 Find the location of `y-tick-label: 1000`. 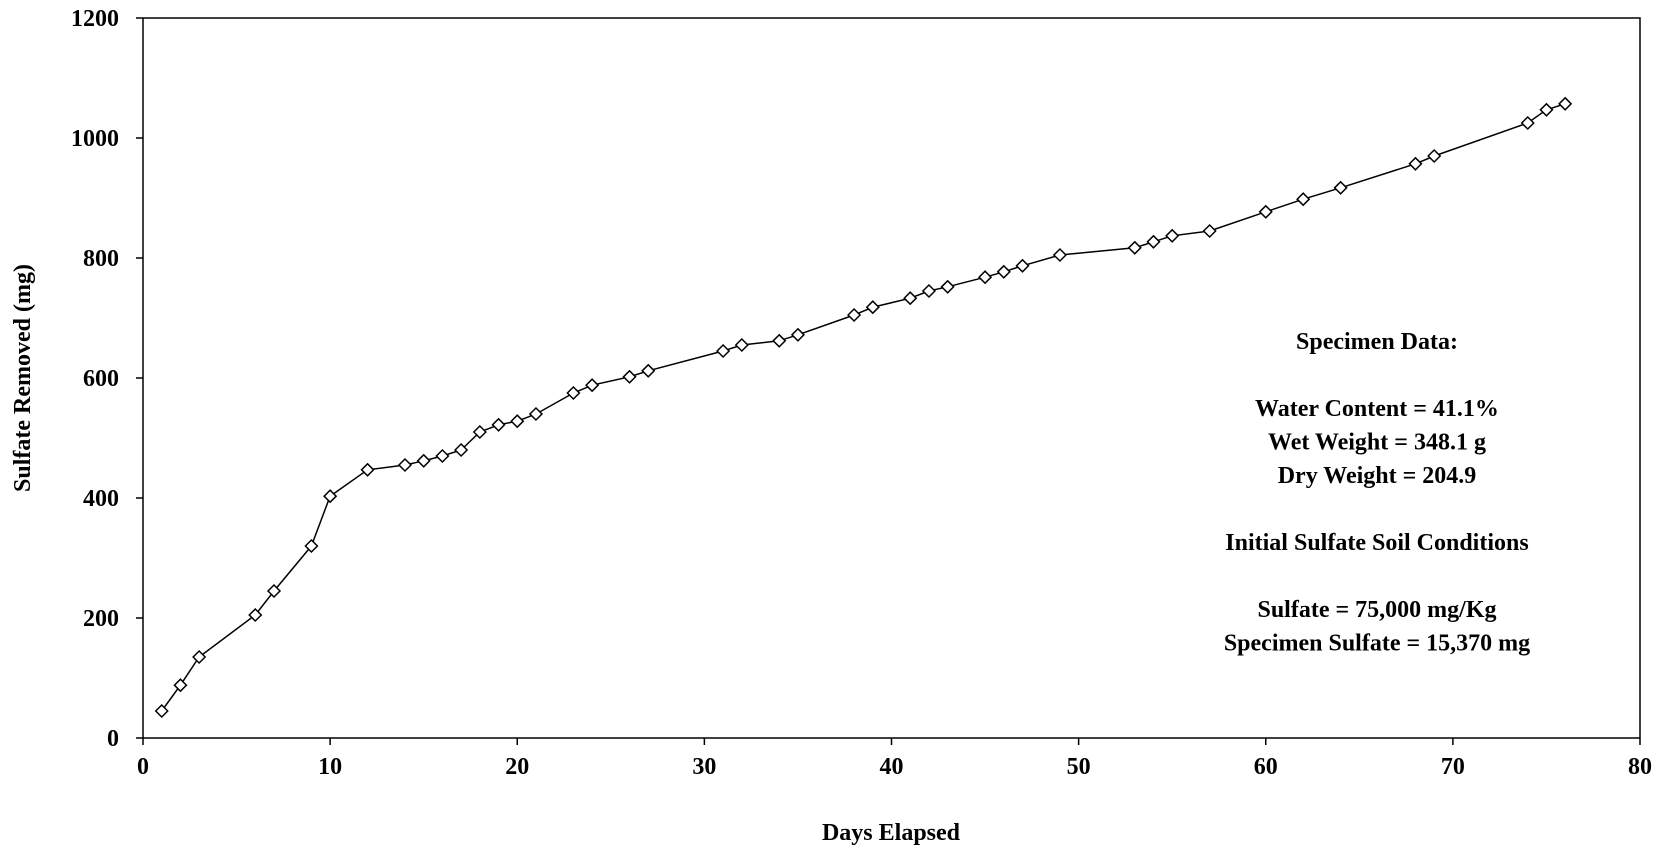

y-tick-label: 1000 is located at coordinates (95, 139).